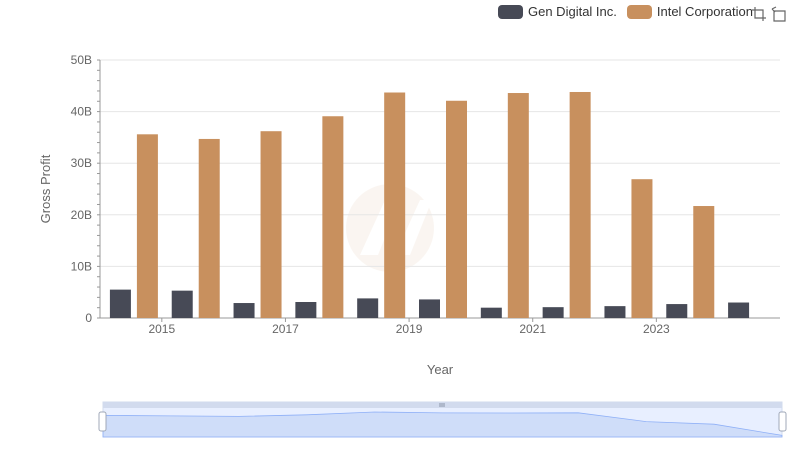 The width and height of the screenshot is (800, 461). What do you see at coordinates (779, 14) in the screenshot?
I see `restore-icon` at bounding box center [779, 14].